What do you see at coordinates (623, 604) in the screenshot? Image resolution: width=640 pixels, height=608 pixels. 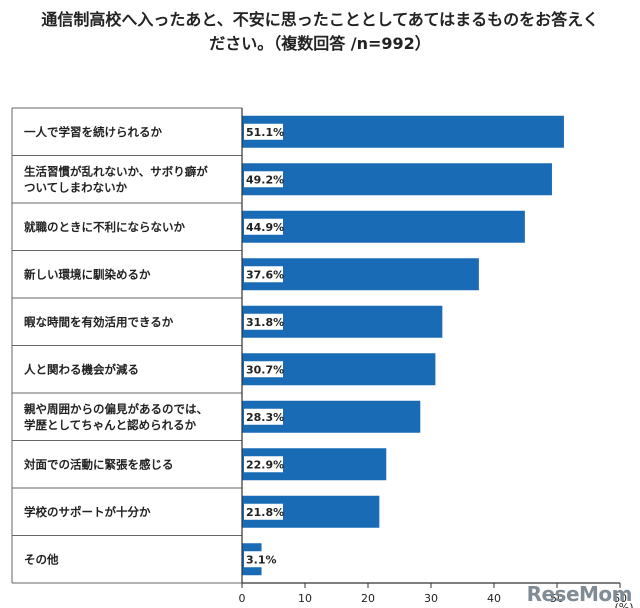 I see `x-axis-unit-label: (%)` at bounding box center [623, 604].